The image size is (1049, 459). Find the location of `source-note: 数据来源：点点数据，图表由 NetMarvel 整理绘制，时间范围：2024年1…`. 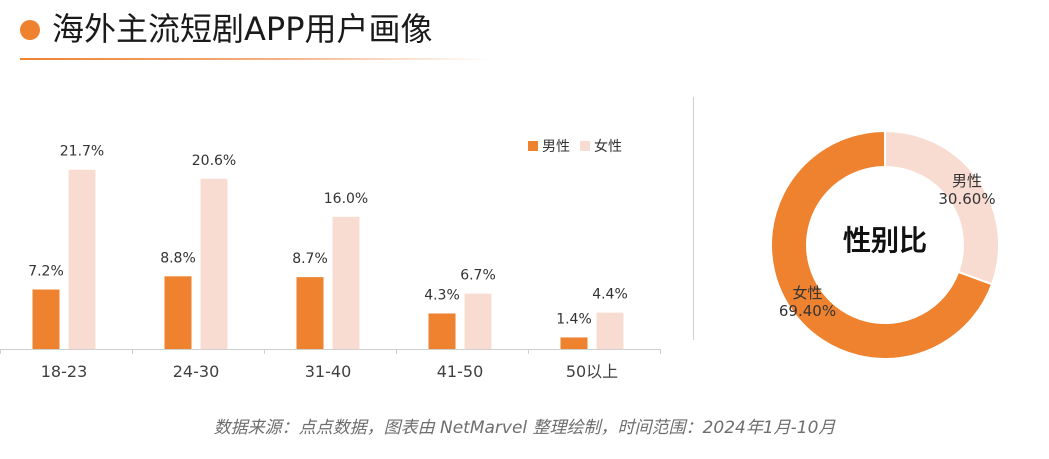

source-note: 数据来源：点点数据，图表由 NetMarvel 整理绘制，时间范围：2024年1… is located at coordinates (524, 428).